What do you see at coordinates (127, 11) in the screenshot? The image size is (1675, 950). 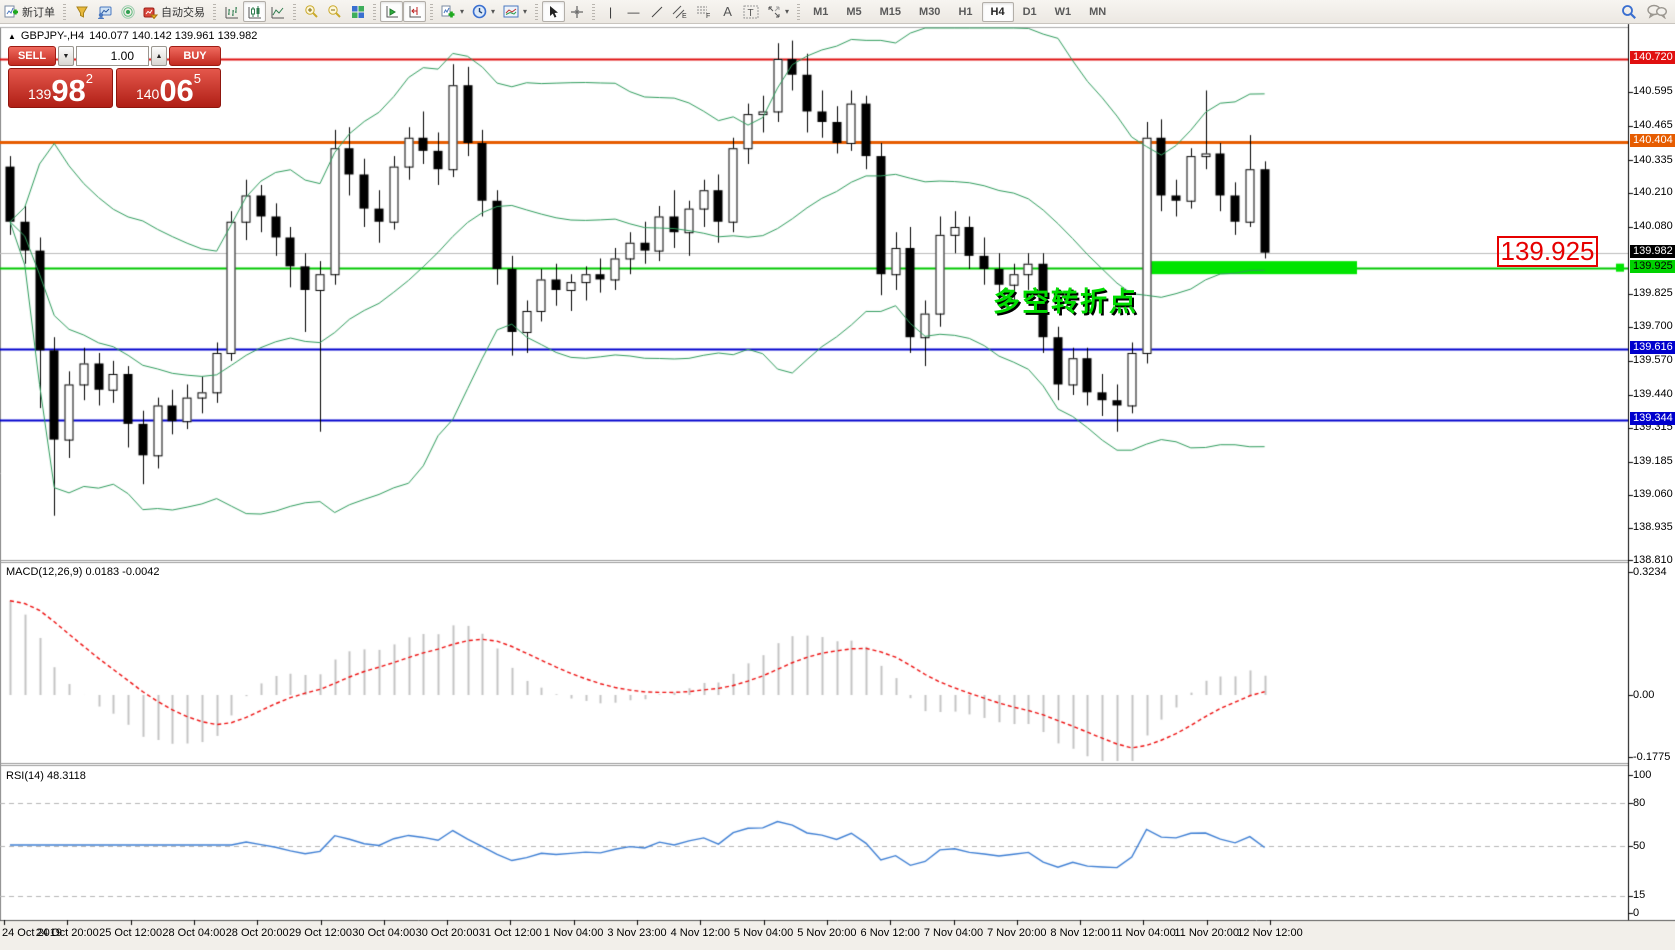 I see `signal-button` at bounding box center [127, 11].